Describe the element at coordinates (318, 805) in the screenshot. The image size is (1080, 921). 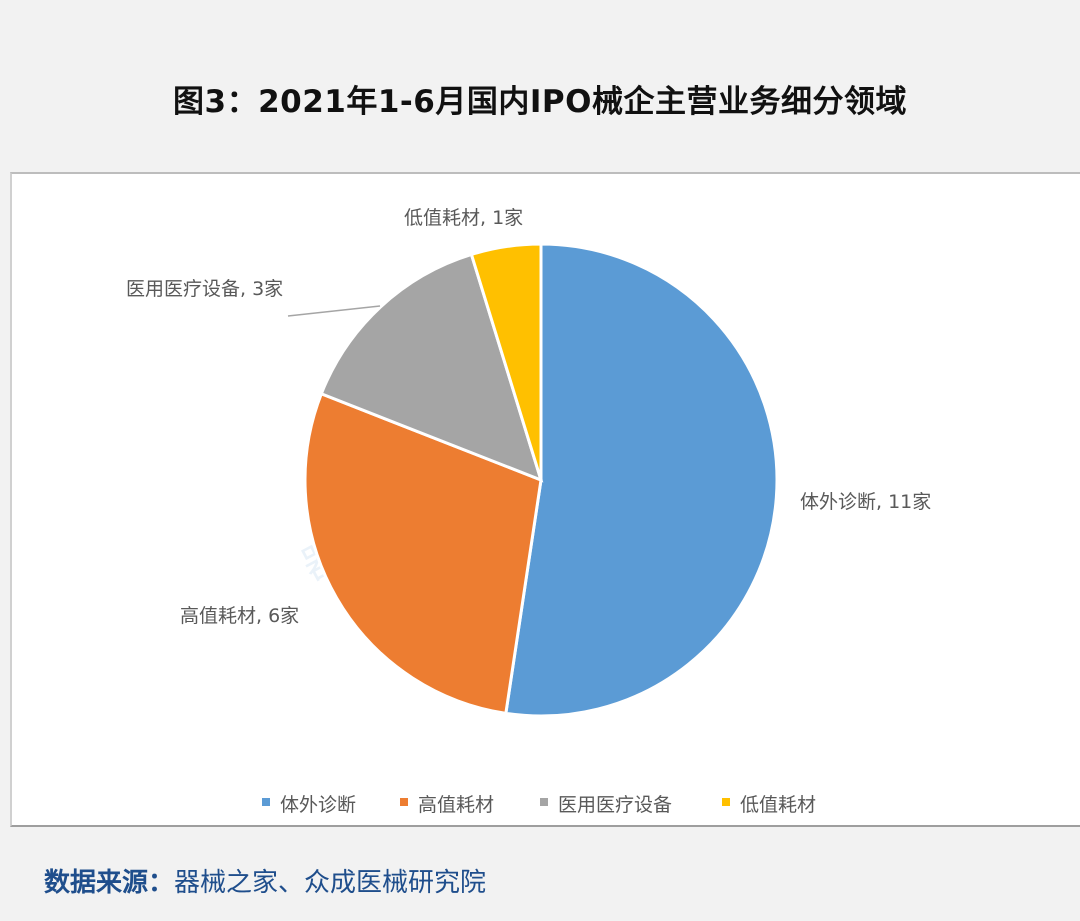
I see `legend-item: 体外诊断` at that location.